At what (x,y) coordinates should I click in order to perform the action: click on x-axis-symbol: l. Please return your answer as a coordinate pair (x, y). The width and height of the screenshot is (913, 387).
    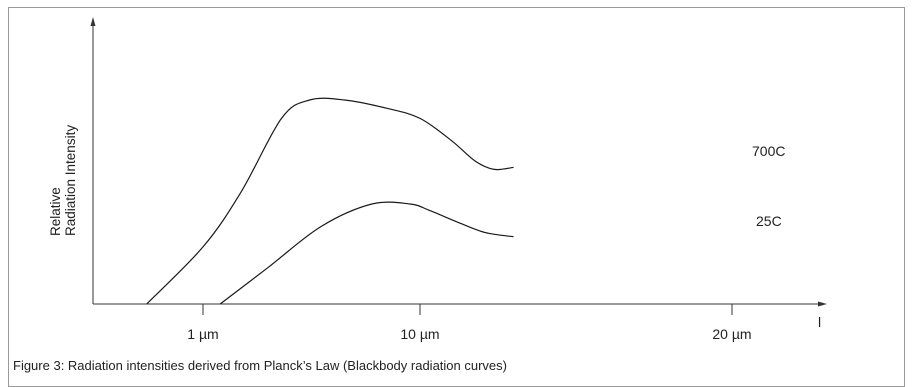
    Looking at the image, I should click on (819, 322).